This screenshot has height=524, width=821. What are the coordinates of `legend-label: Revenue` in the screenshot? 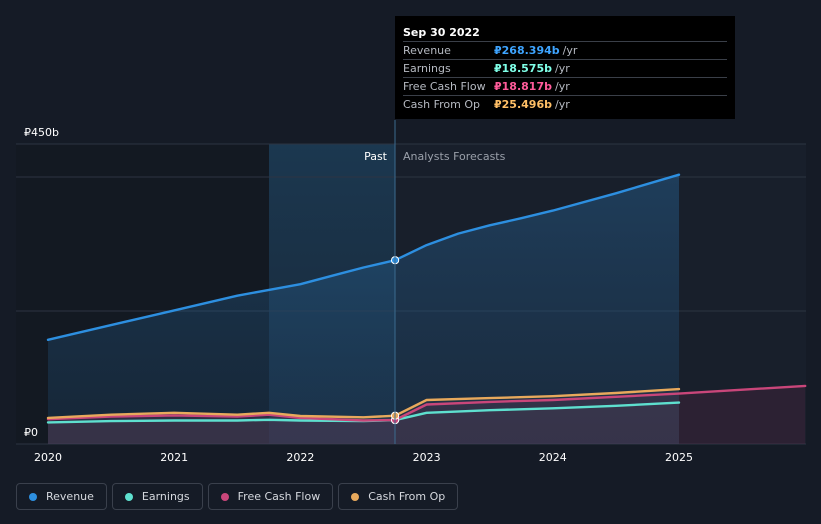 It's located at (70, 496).